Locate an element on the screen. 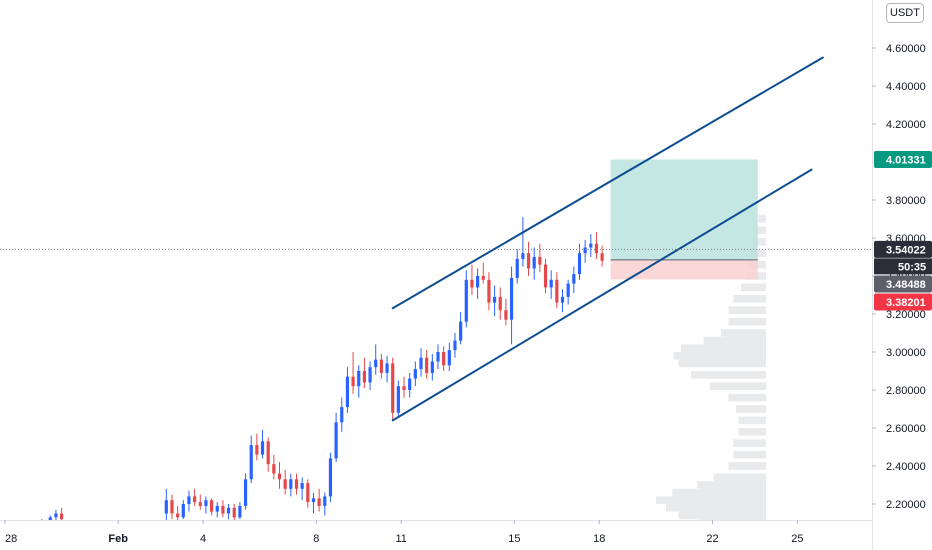  price-tag-loss: 3.38201 is located at coordinates (903, 302).